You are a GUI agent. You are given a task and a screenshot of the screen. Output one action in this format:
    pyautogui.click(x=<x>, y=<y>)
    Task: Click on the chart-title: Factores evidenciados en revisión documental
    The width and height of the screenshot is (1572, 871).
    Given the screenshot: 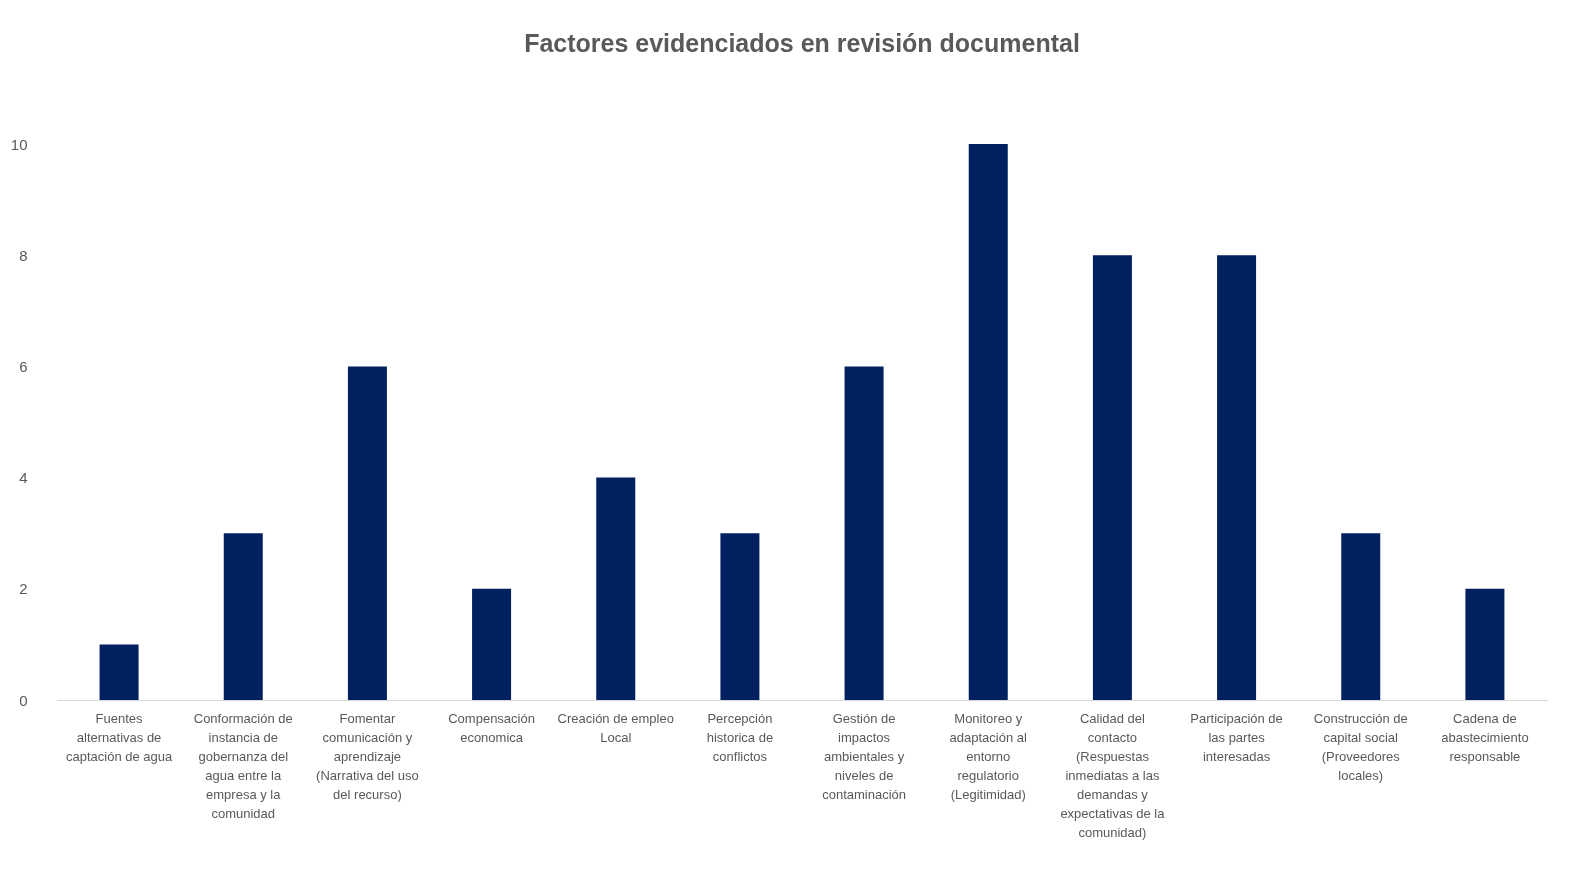 What is the action you would take?
    pyautogui.click(x=802, y=43)
    